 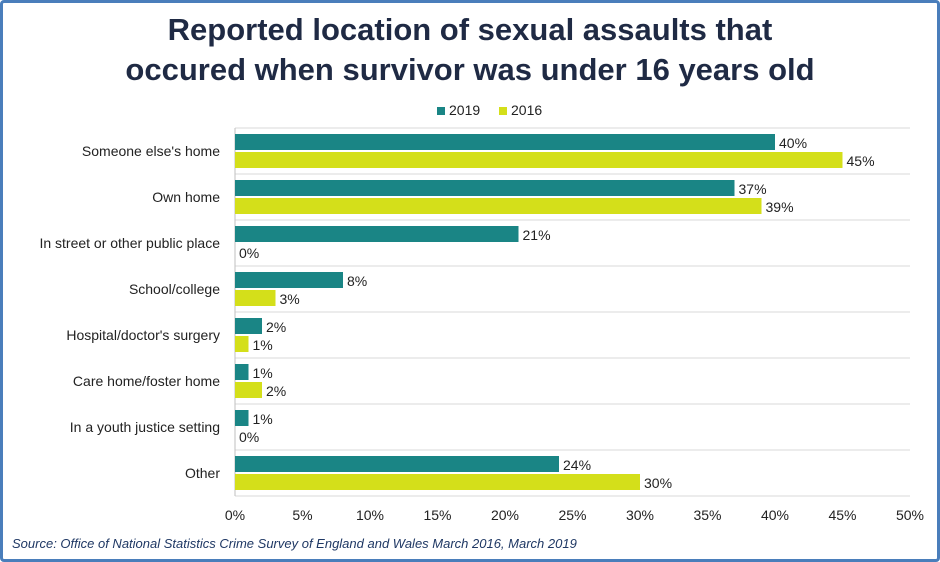 I want to click on category-label: Other, so click(x=202, y=473).